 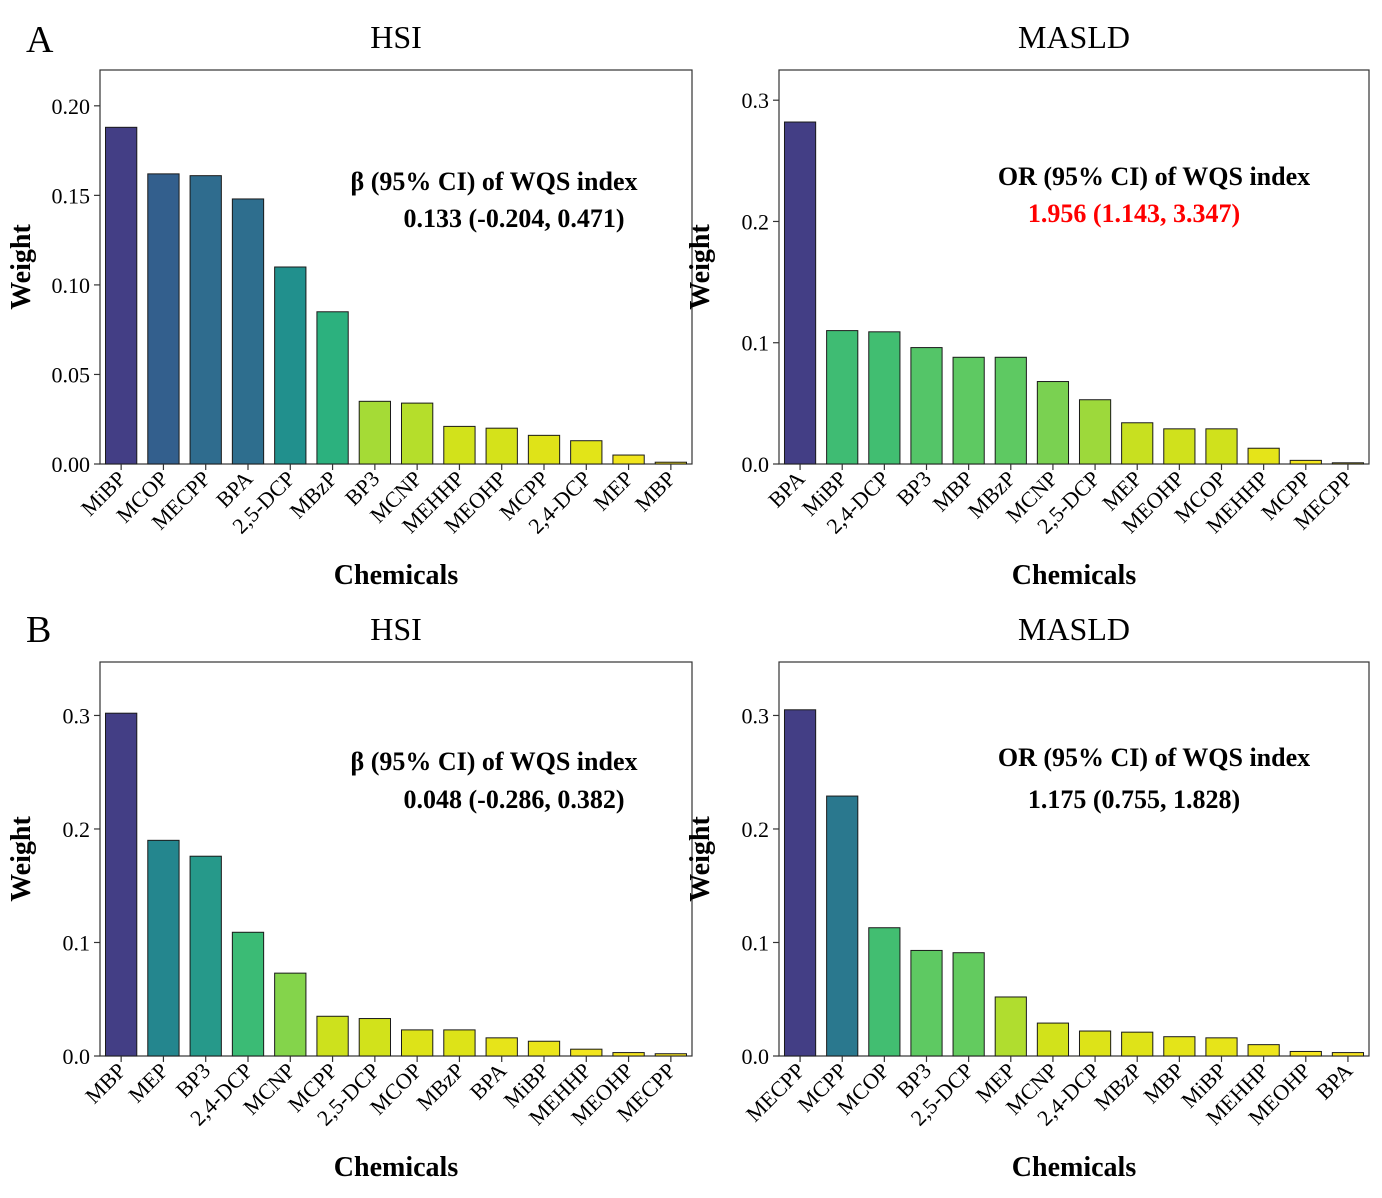 What do you see at coordinates (40, 40) in the screenshot?
I see `panel-label-a: A` at bounding box center [40, 40].